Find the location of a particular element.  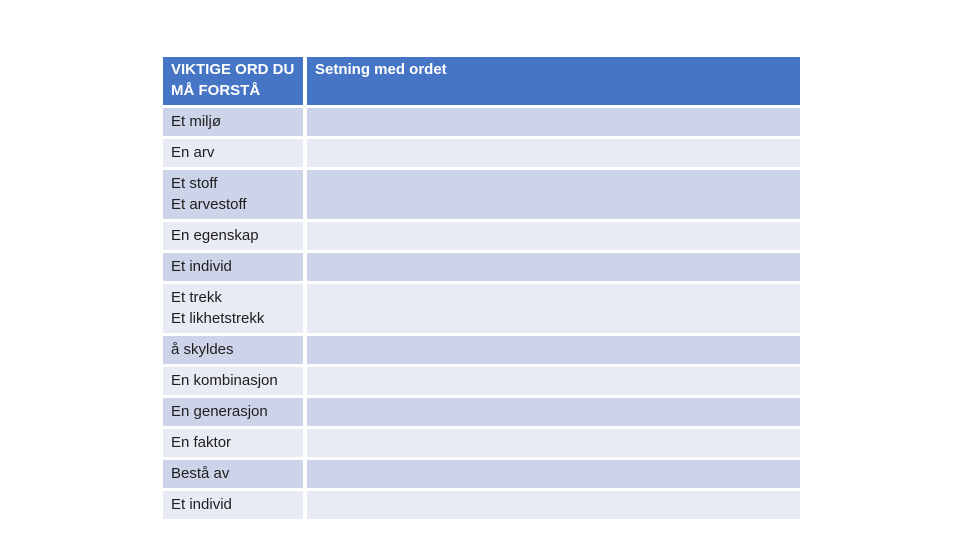

word-cell: En faktor is located at coordinates (233, 443).